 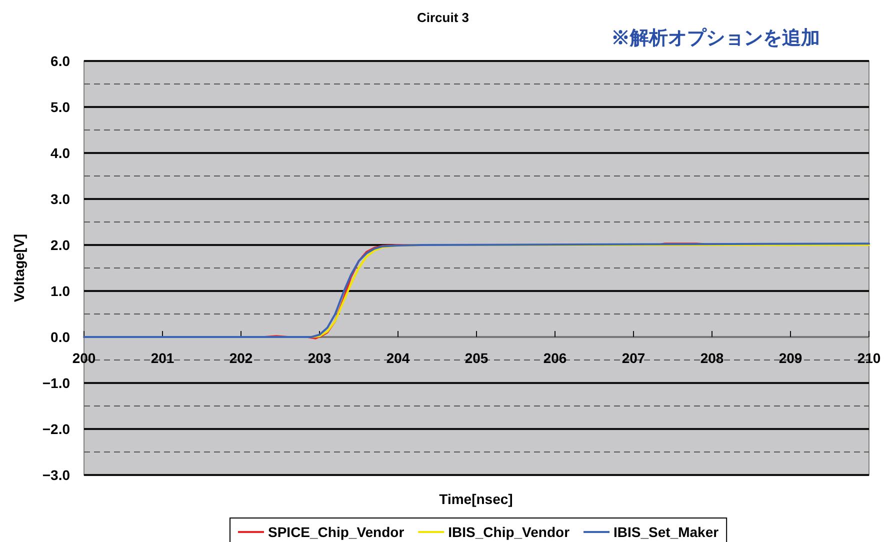 What do you see at coordinates (476, 499) in the screenshot?
I see `x-axis-title: Time[nsec]` at bounding box center [476, 499].